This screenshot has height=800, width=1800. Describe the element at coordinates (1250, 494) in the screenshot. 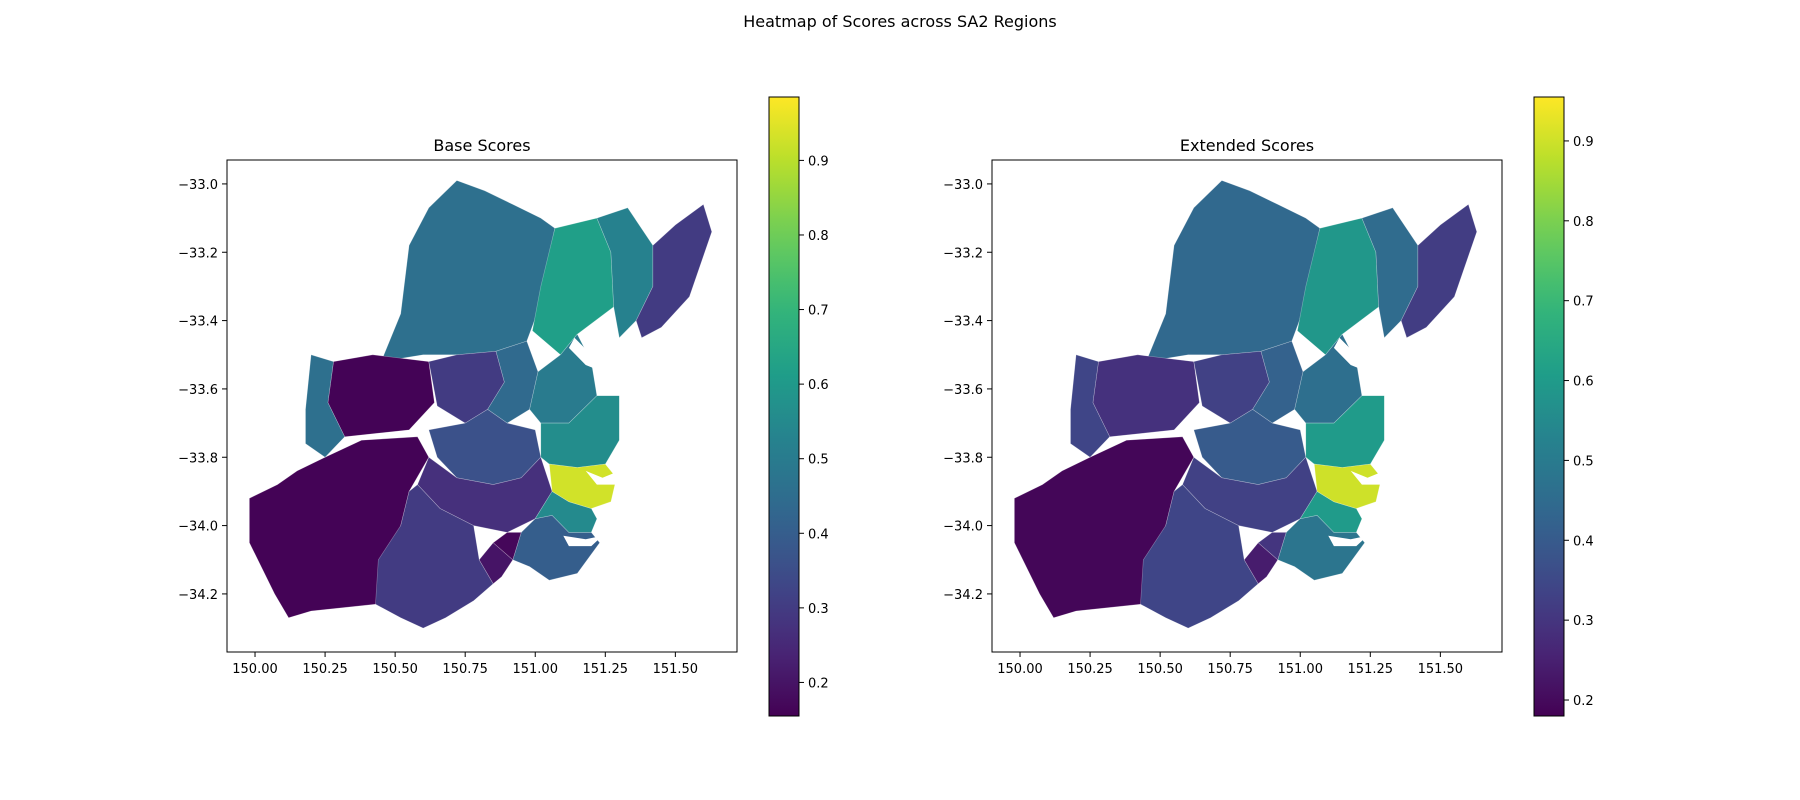

I see `region-south-west` at that location.